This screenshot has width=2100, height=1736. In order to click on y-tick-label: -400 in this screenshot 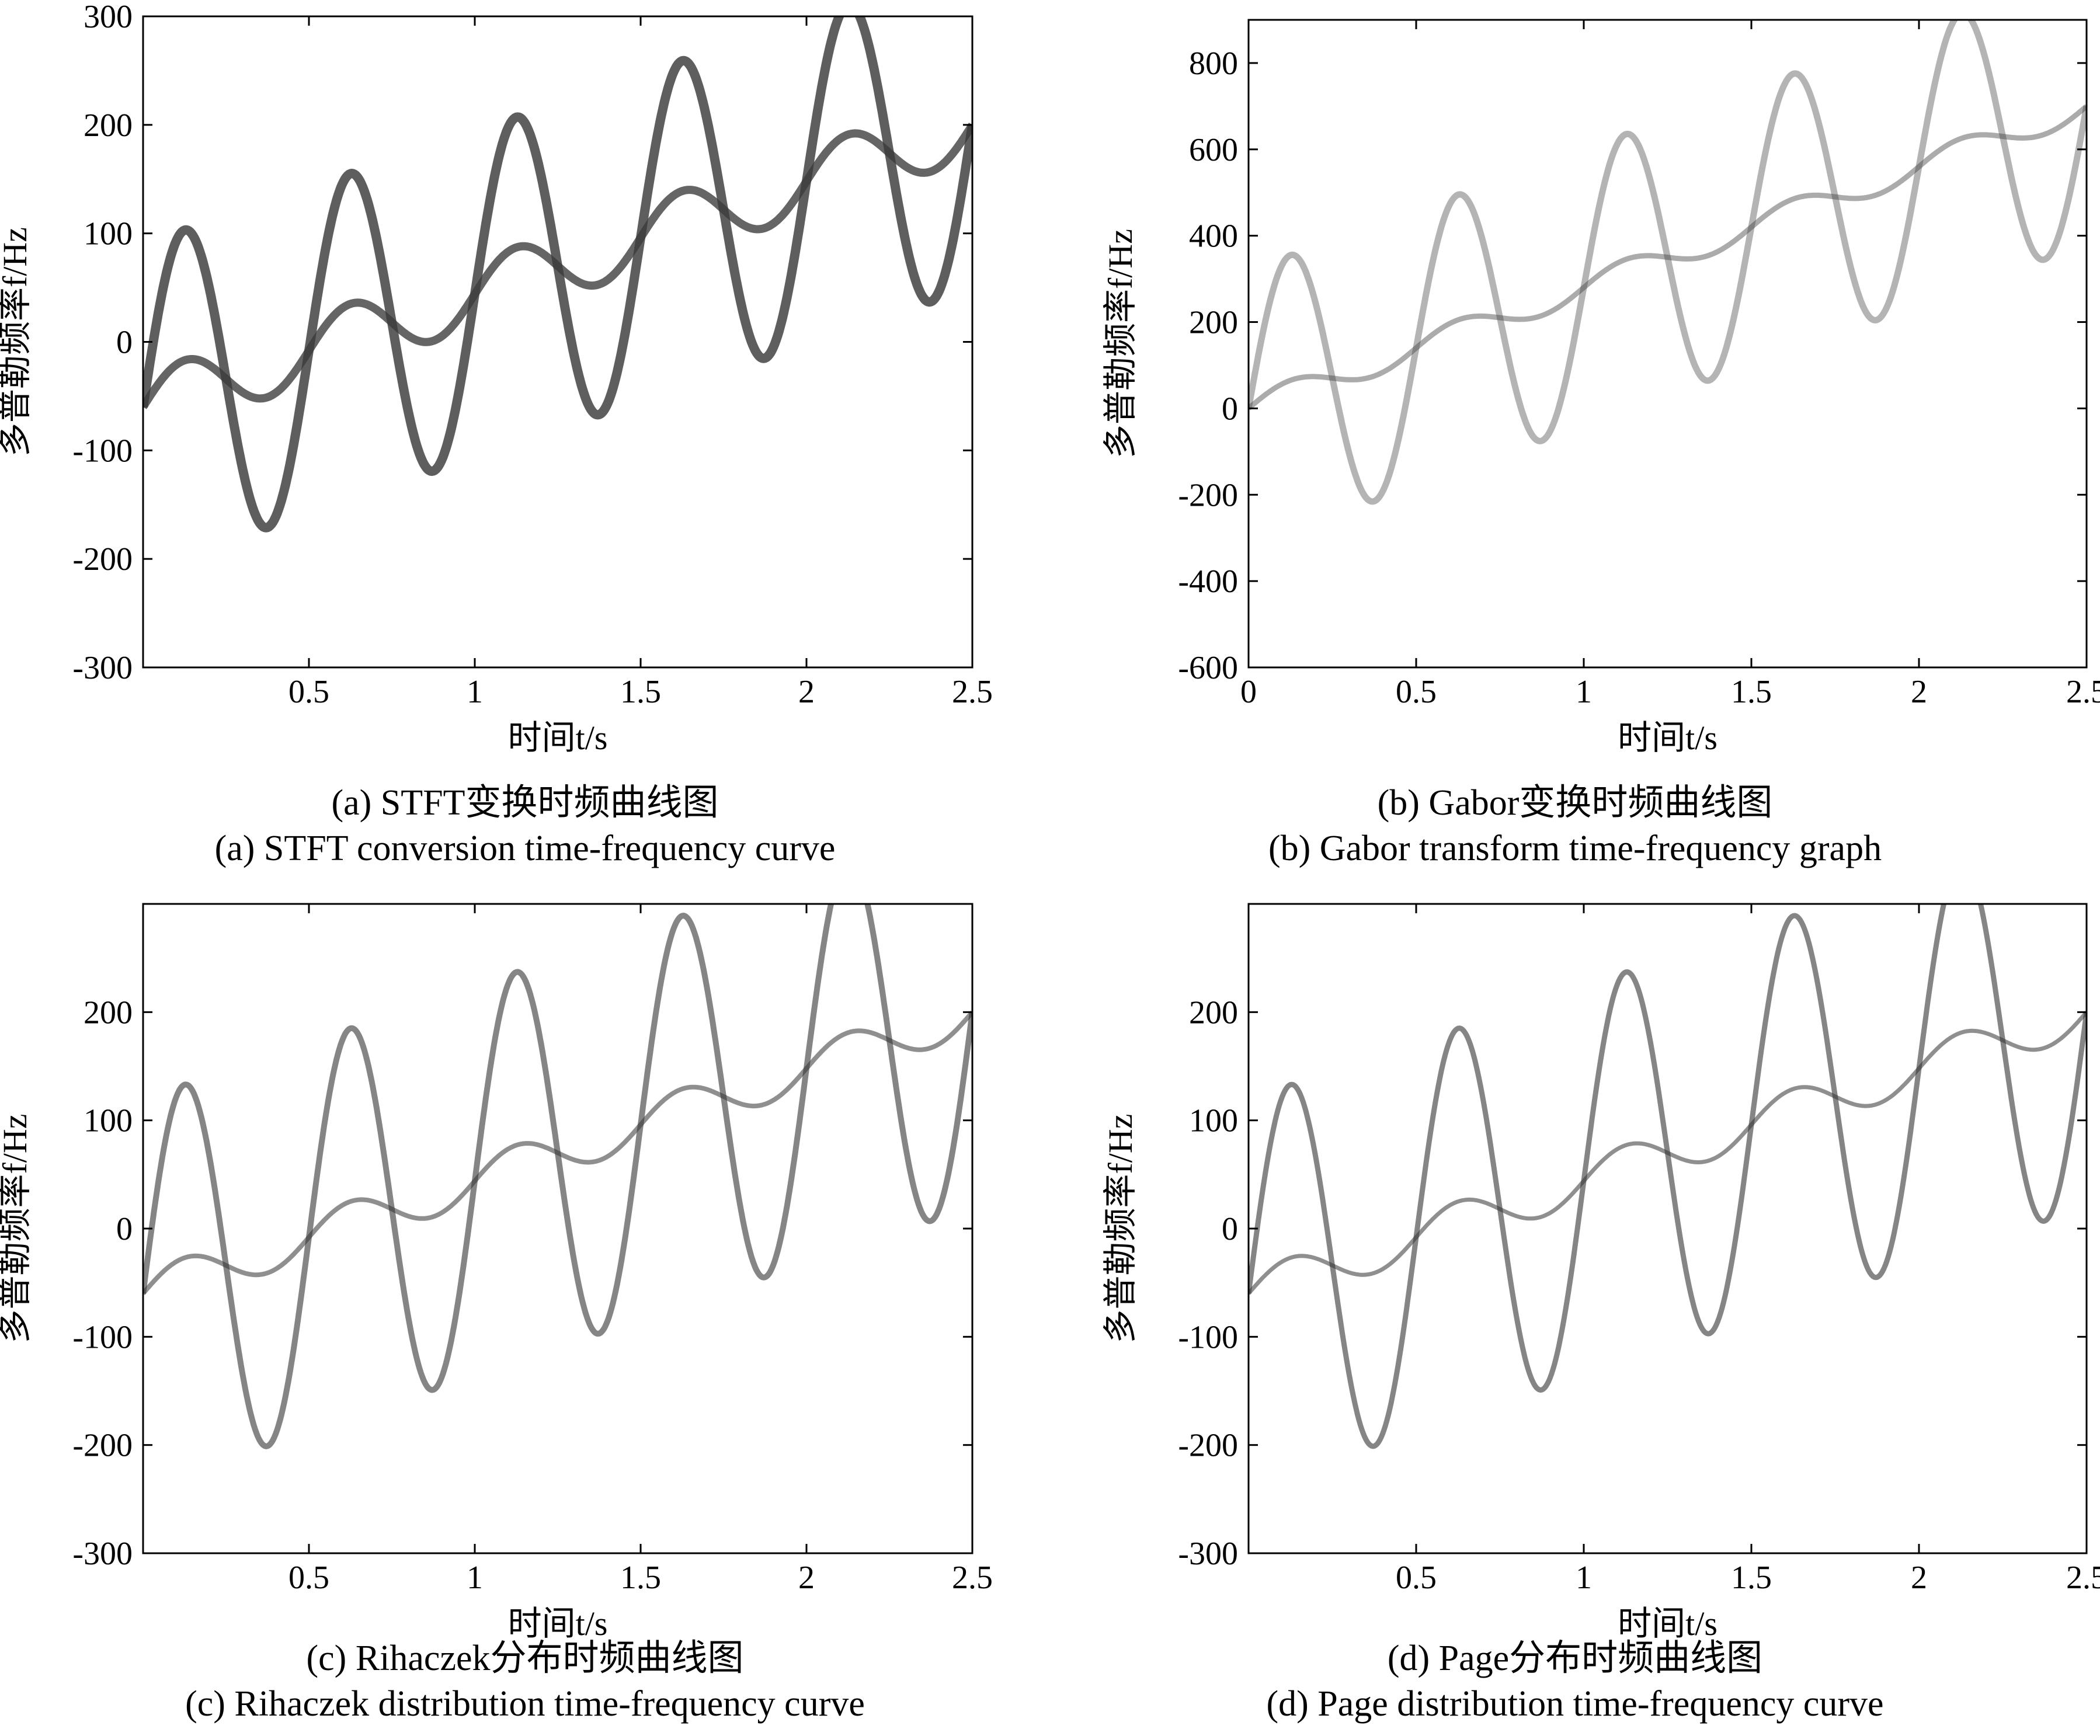, I will do `click(1208, 581)`.